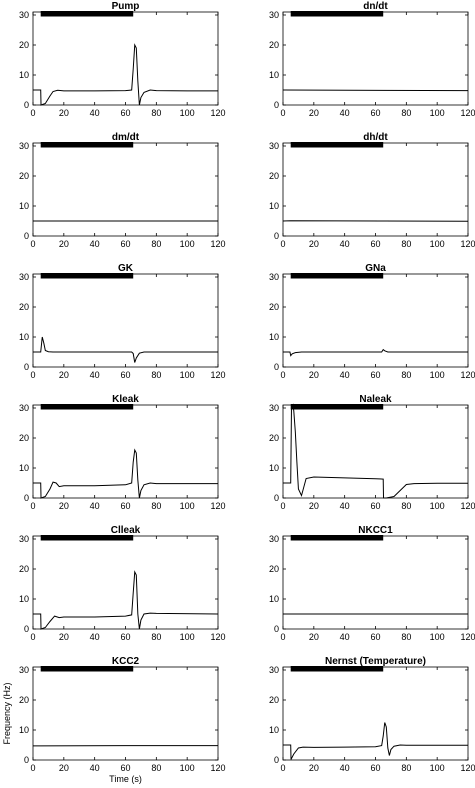 This screenshot has height=788, width=475. What do you see at coordinates (372, 190) in the screenshot?
I see `panel-3: dh/dt 0 20 40 60 80 100 120 0 10 20 30` at bounding box center [372, 190].